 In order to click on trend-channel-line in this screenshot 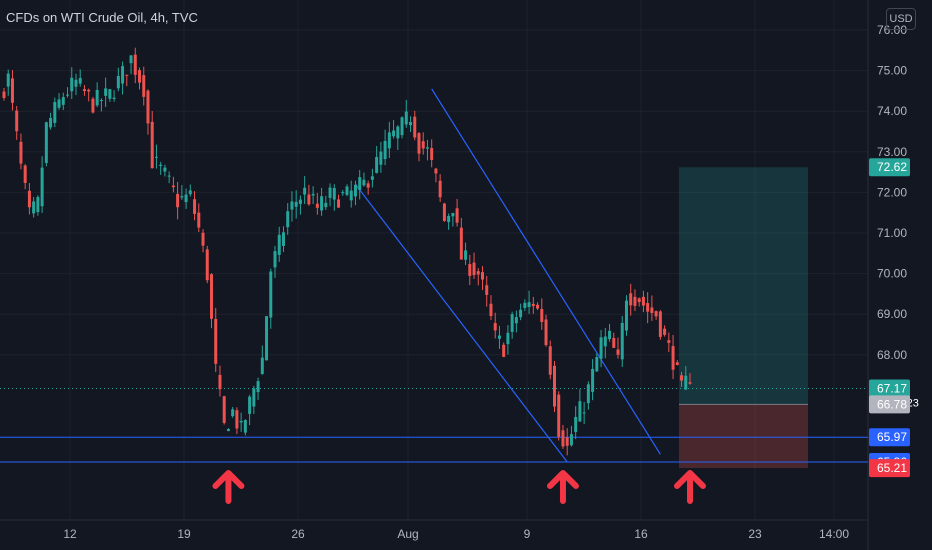, I will do `click(461, 323)`.